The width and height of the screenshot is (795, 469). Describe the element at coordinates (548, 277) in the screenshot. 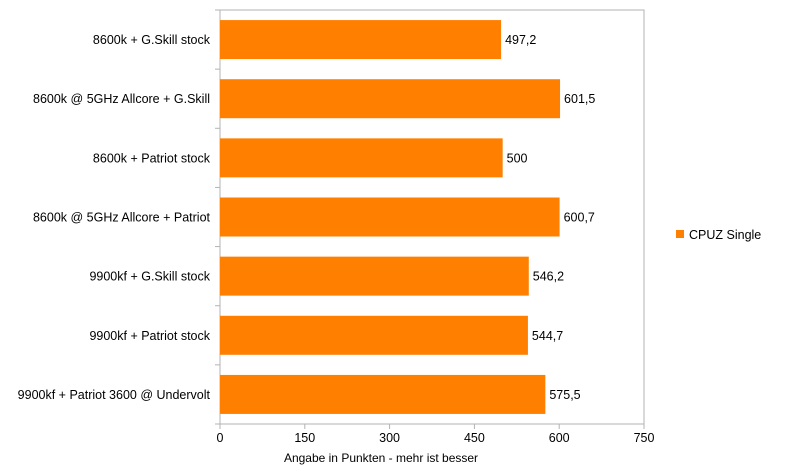

I see `data-label: 546,2` at that location.